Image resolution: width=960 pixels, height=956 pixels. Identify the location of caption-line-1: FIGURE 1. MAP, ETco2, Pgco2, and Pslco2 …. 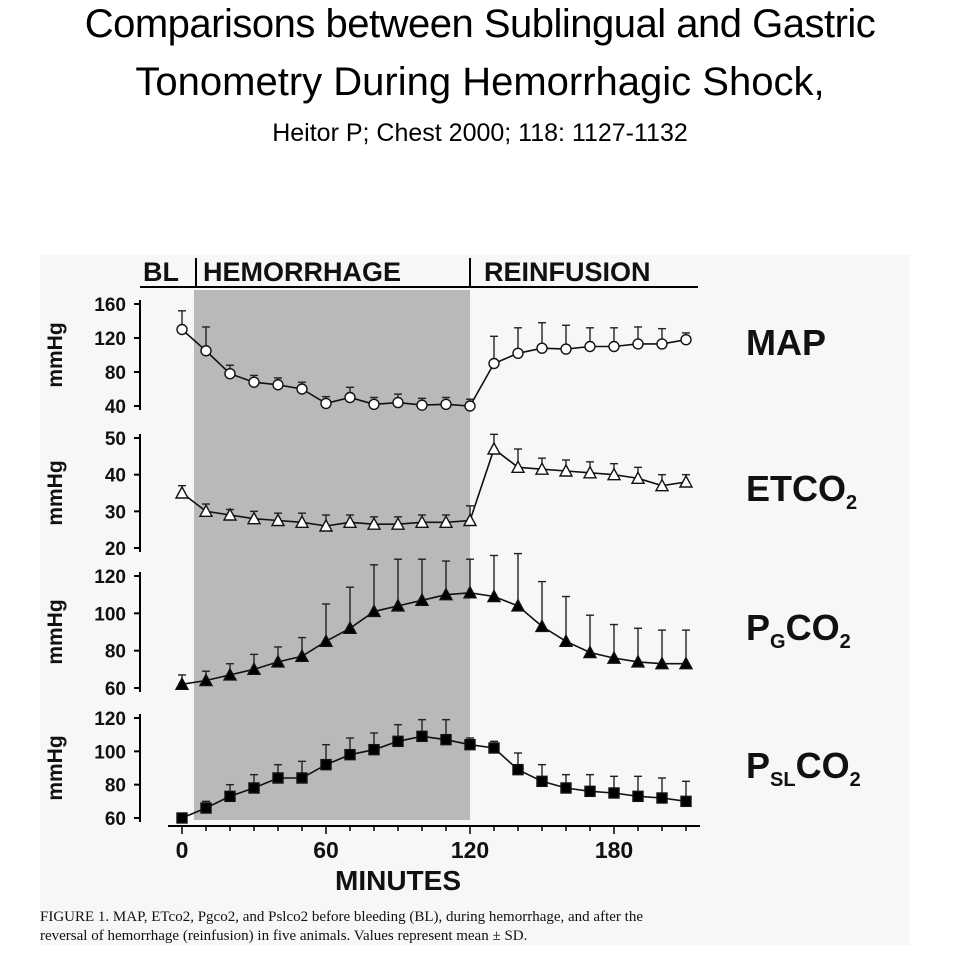
(341, 917).